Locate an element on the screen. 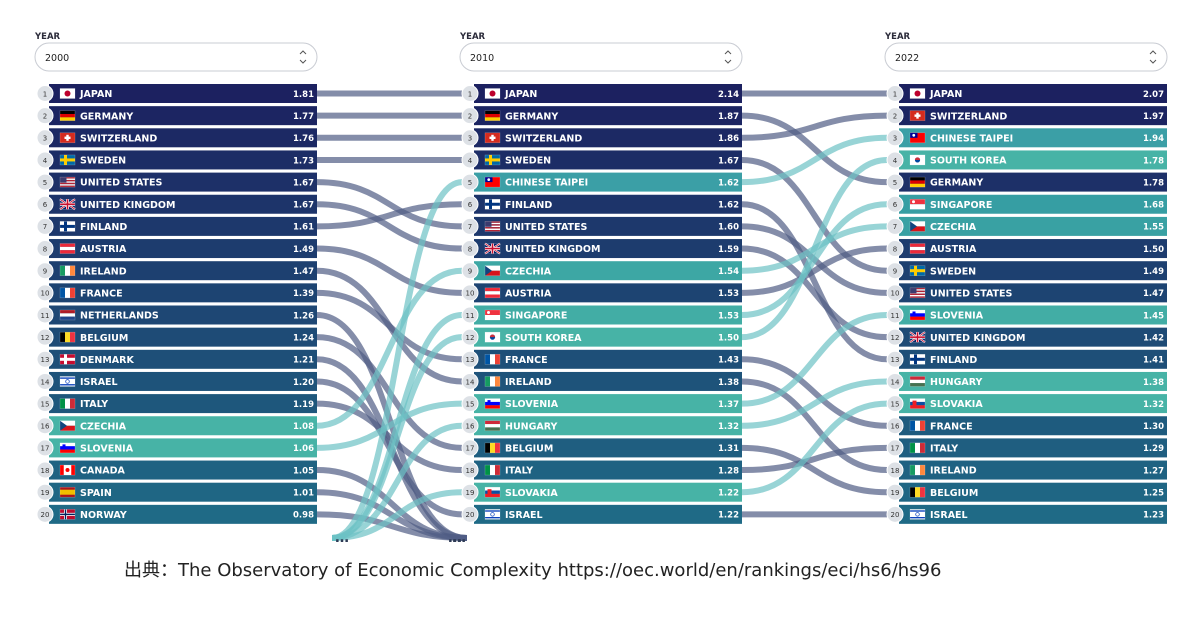 The height and width of the screenshot is (622, 1204). link-2010-belgium is located at coordinates (814, 470).